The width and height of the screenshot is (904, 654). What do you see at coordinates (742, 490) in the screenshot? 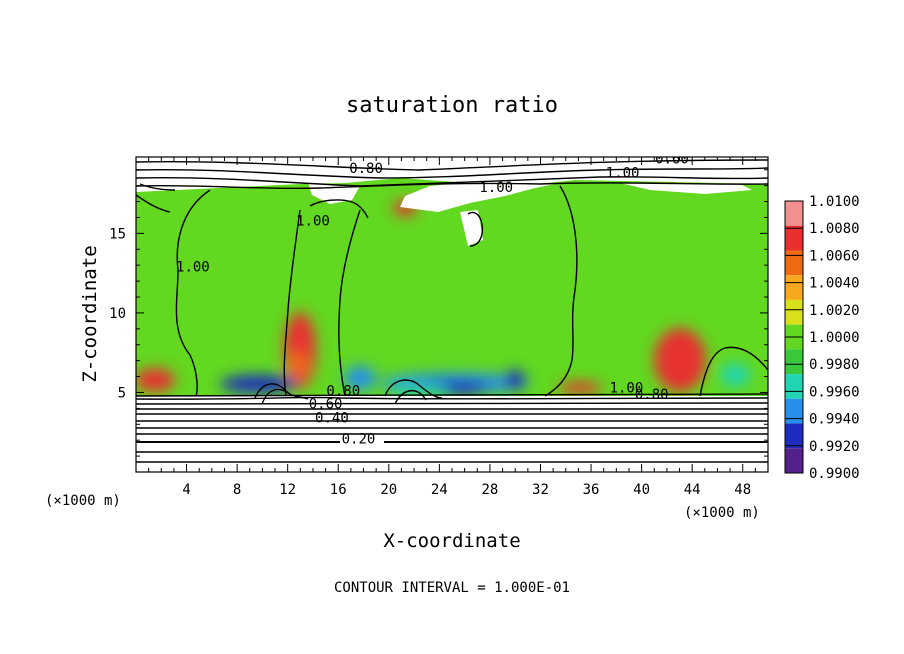
I see `x-tick-label: 48` at bounding box center [742, 490].